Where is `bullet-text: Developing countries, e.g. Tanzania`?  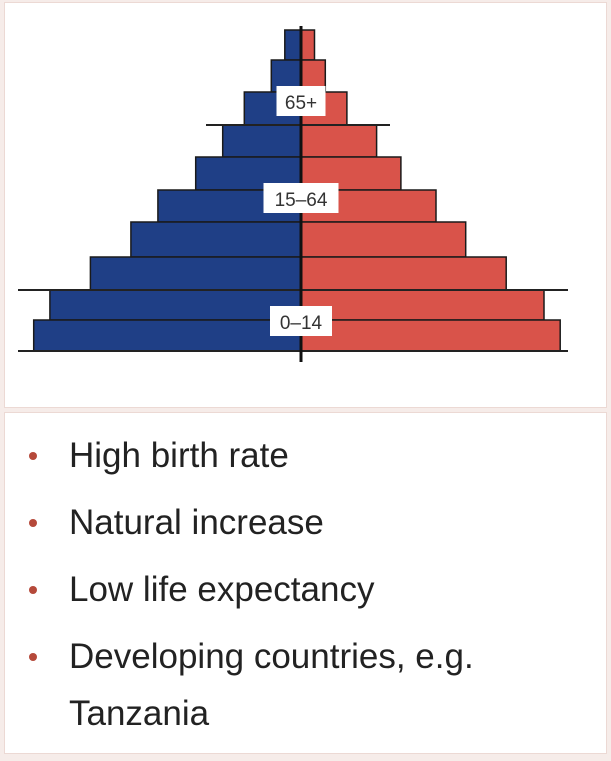
bullet-text: Developing countries, e.g. Tanzania is located at coordinates (271, 685).